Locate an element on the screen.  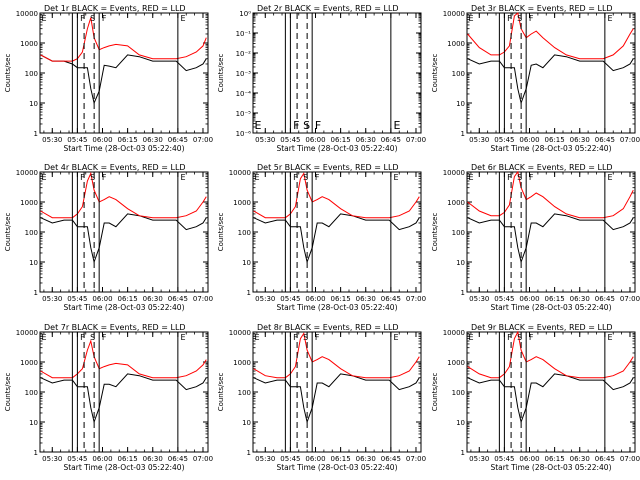
y-tick-label: 10⁻³ is located at coordinates (244, 74).